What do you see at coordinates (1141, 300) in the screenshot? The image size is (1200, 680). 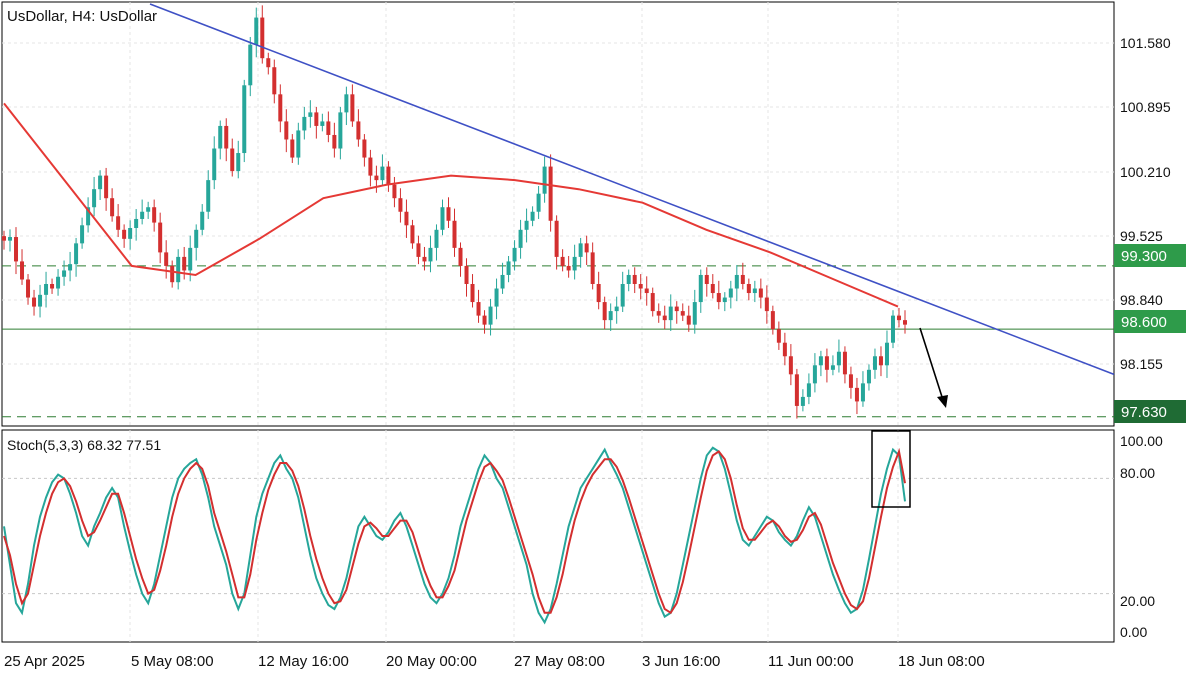 I see `price-tick: 98.840` at bounding box center [1141, 300].